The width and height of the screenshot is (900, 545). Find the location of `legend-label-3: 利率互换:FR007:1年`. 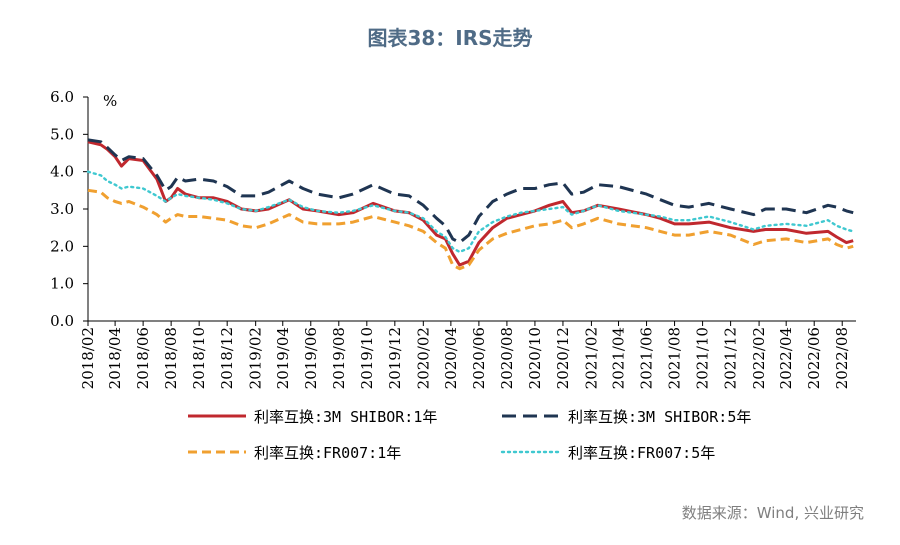

legend-label-3: 利率互换:FR007:1年 is located at coordinates (327, 453).